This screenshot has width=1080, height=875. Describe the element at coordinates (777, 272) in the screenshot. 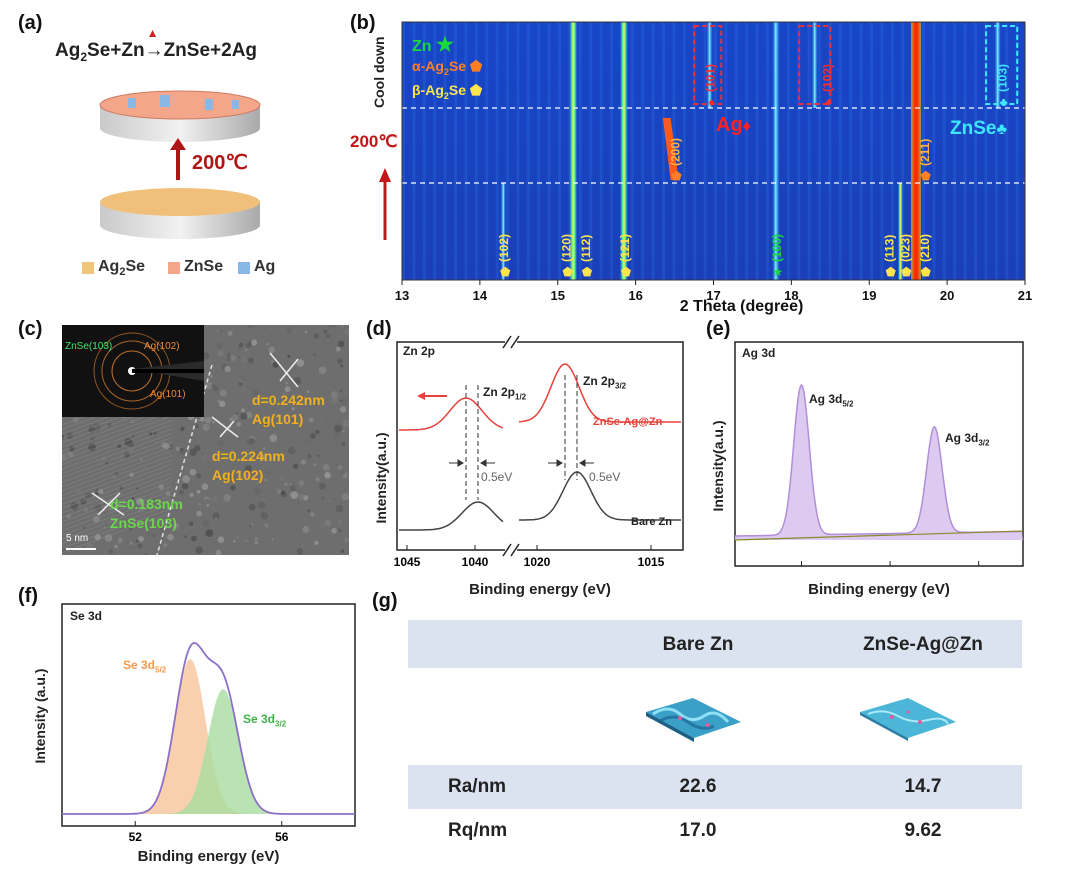

I see `xrd-peak-marker-icon: ★` at that location.